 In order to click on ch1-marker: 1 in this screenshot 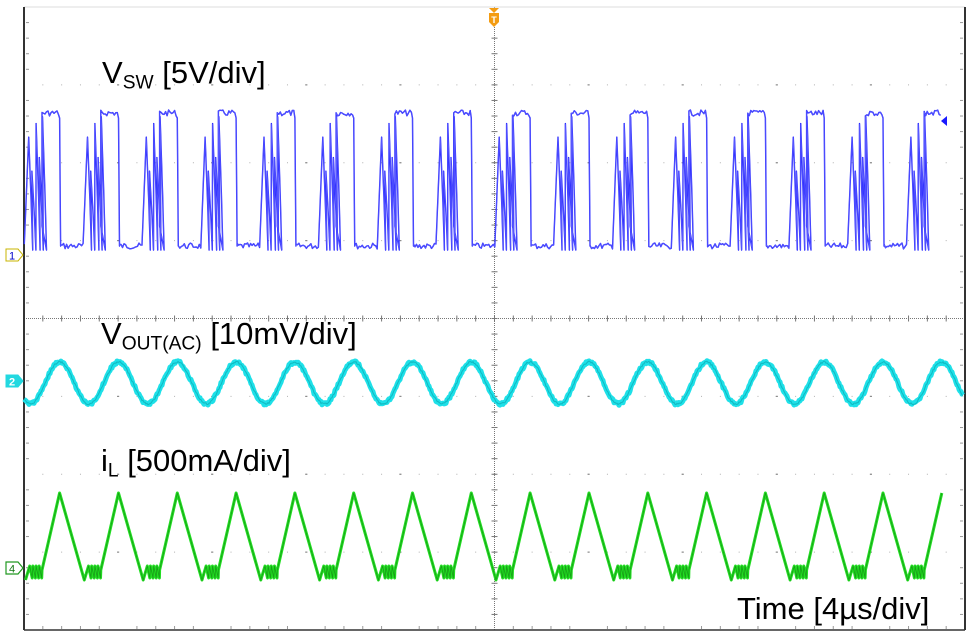, I will do `click(14, 255)`.